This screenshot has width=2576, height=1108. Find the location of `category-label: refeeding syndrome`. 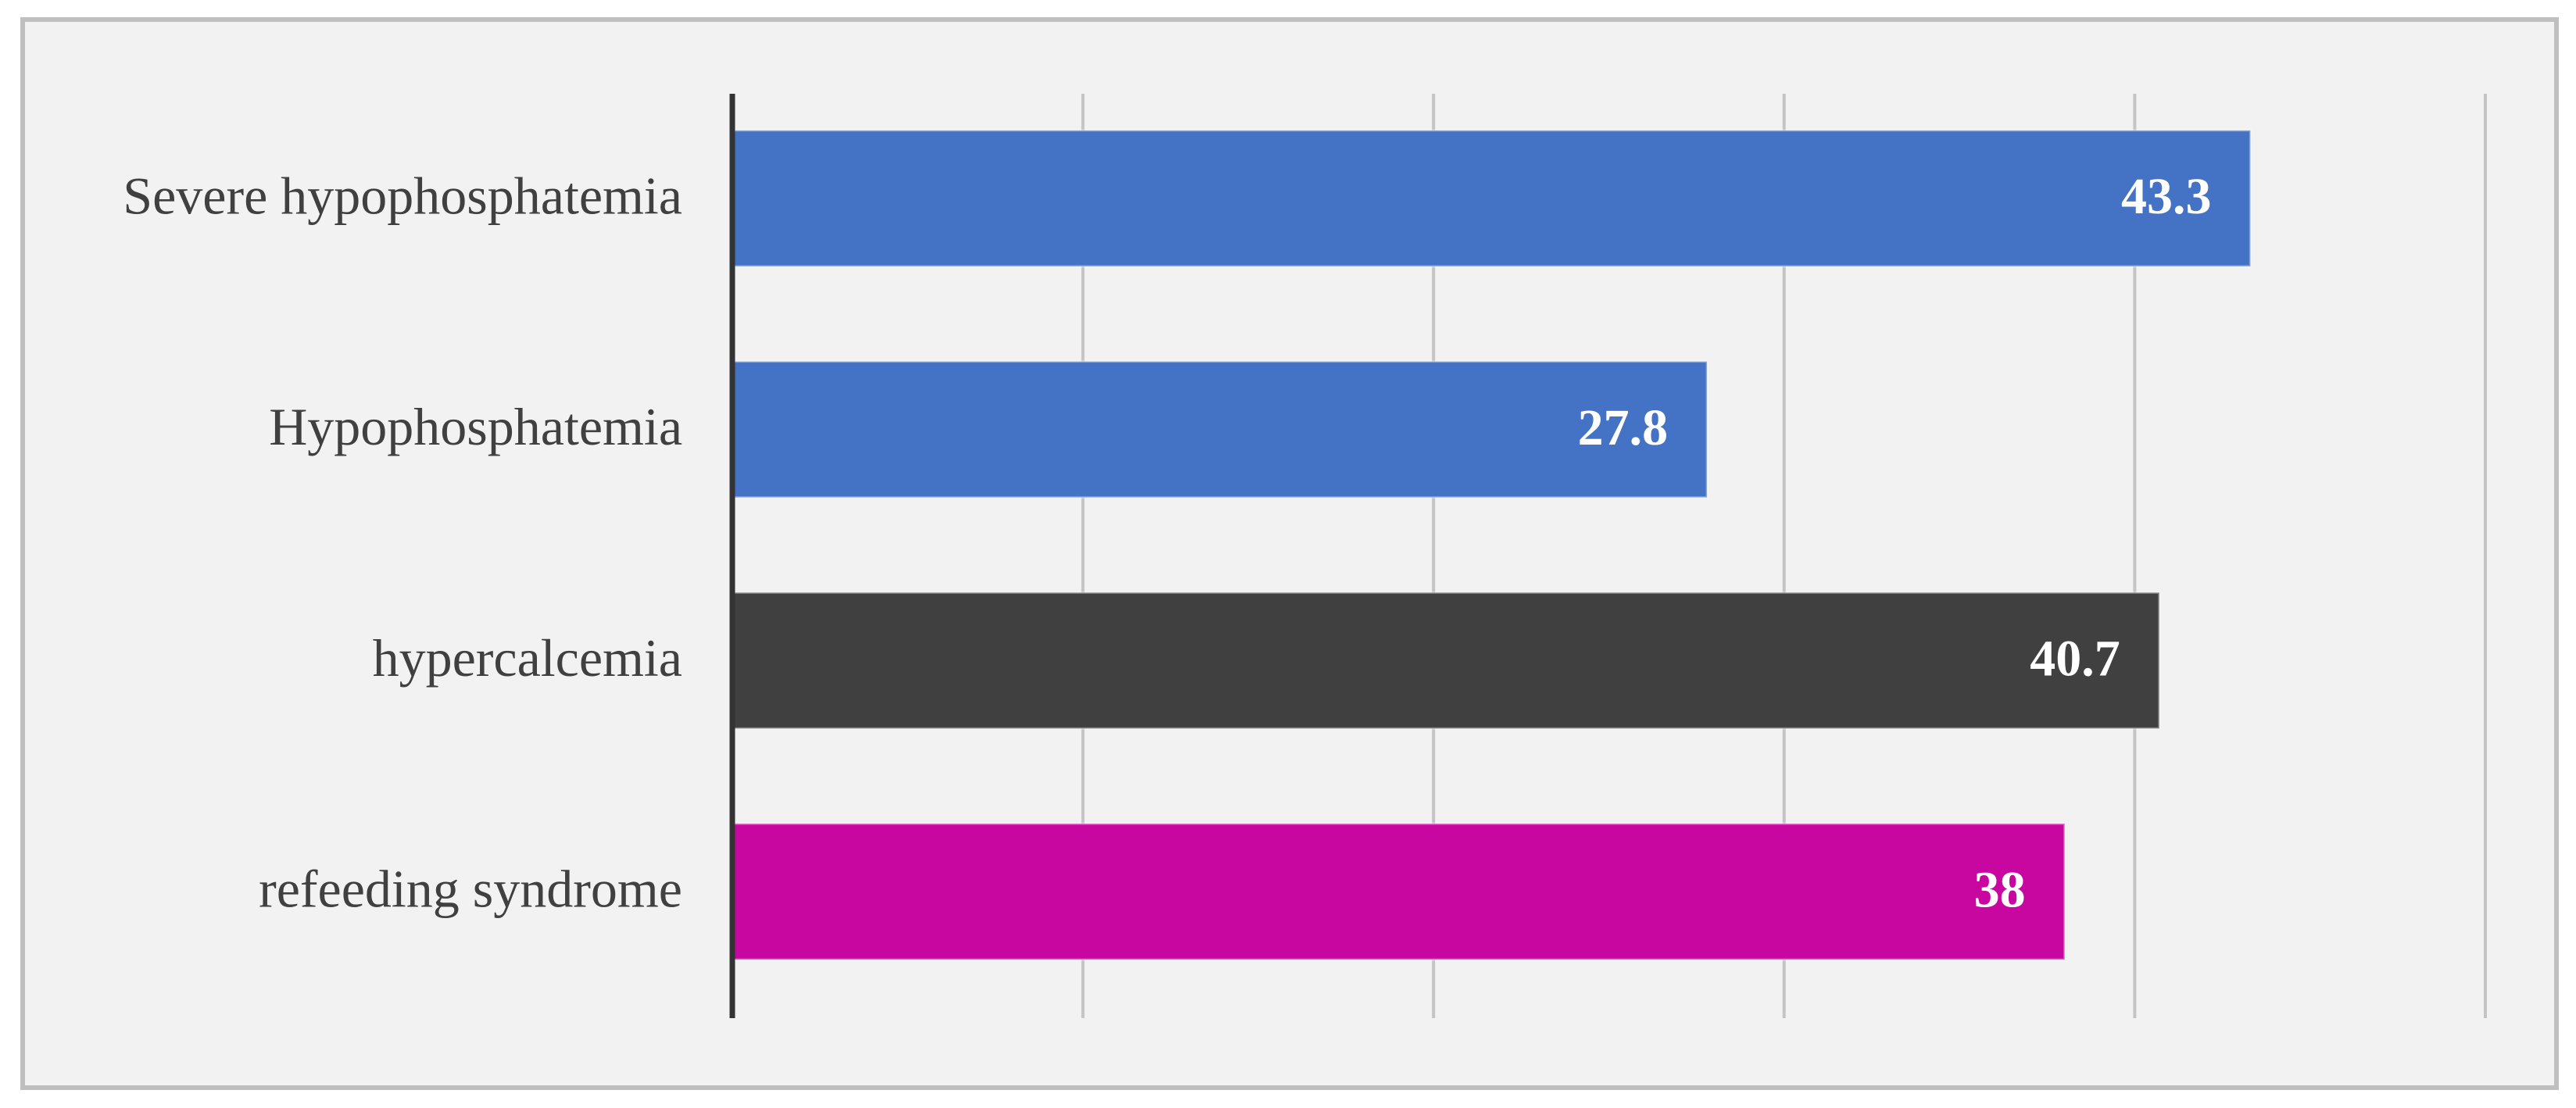

category-label: refeeding syndrome is located at coordinates (470, 889).